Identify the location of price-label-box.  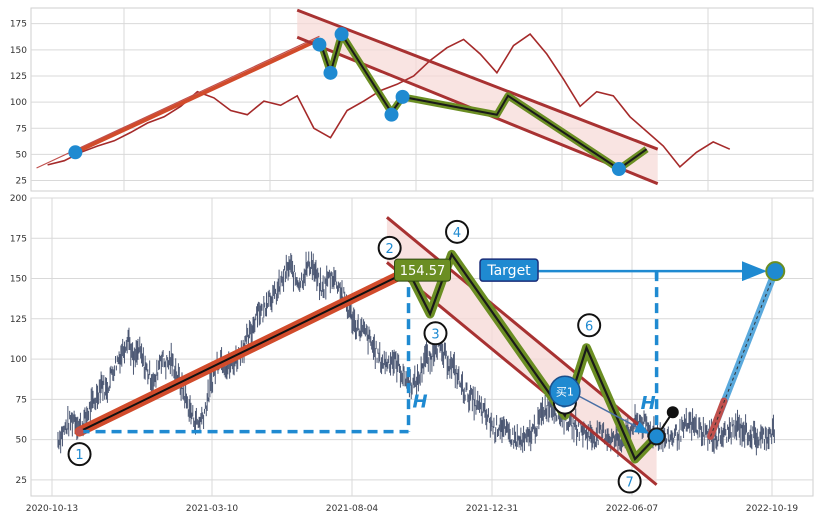
(423, 270).